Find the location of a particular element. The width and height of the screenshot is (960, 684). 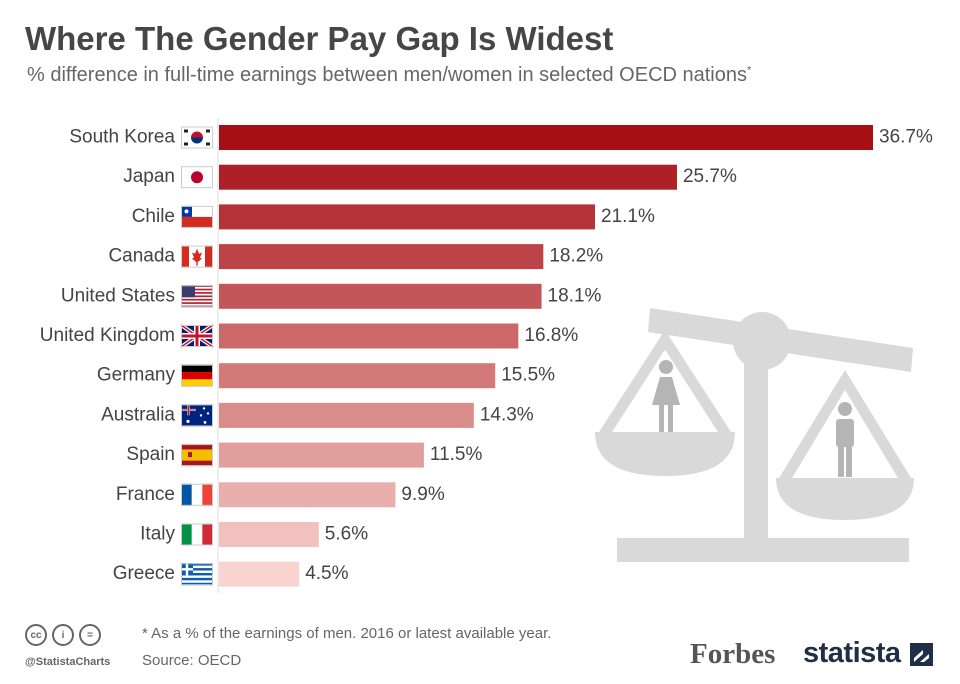

category-label: South Korea is located at coordinates (122, 137).